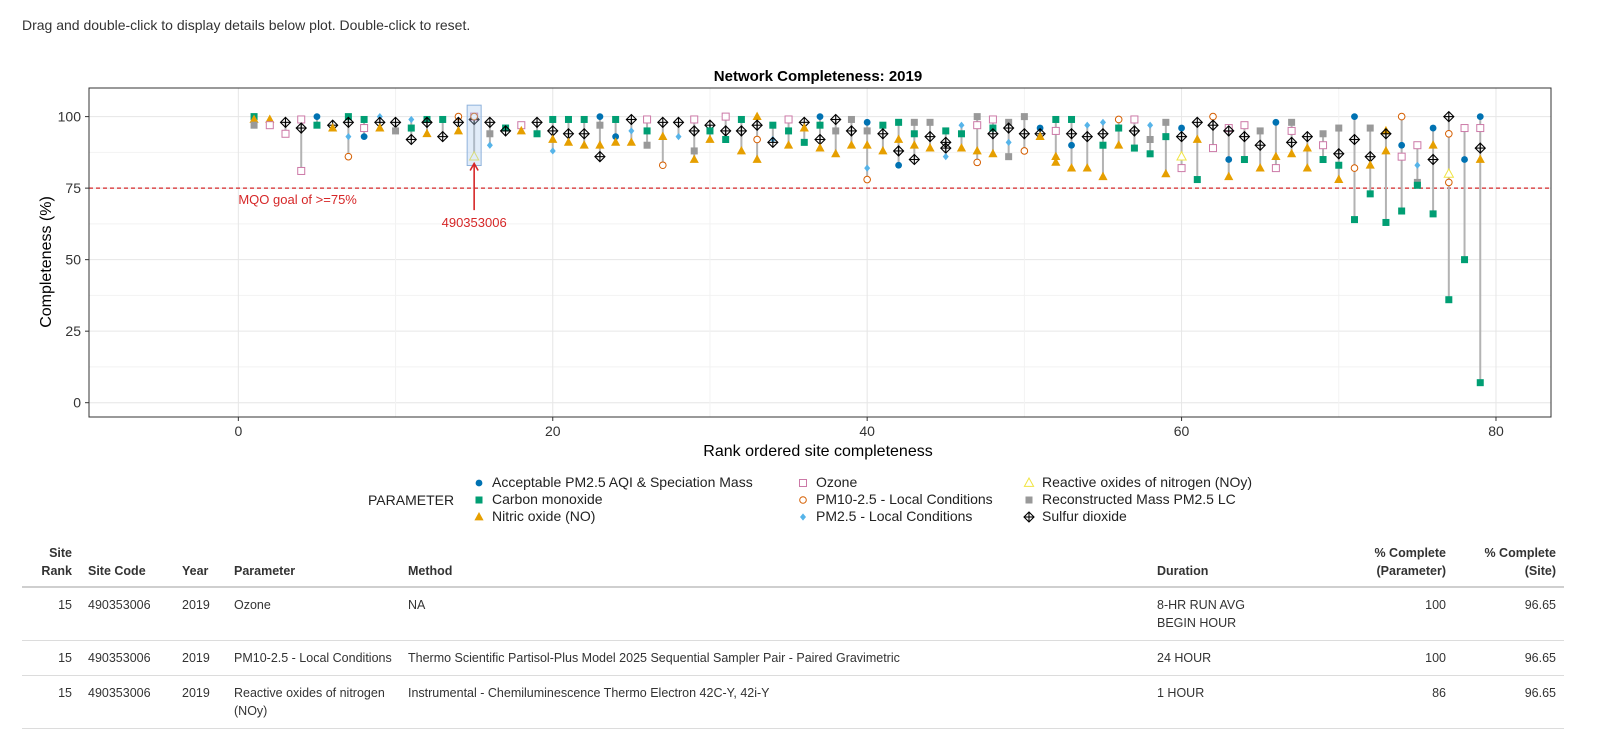  Describe the element at coordinates (1235, 566) in the screenshot. I see `header-duration: Duration` at that location.